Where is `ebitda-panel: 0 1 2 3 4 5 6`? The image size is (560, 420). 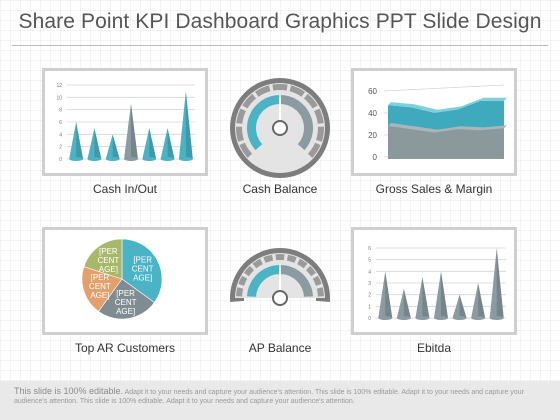 ebitda-panel: 0 1 2 3 4 5 6 is located at coordinates (434, 281).